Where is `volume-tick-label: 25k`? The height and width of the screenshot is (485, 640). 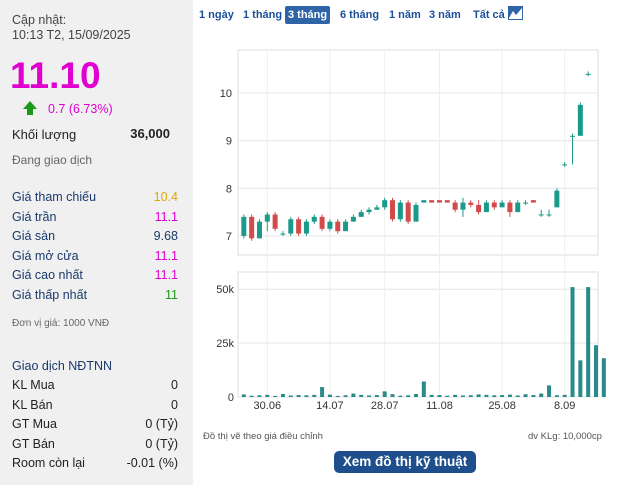 volume-tick-label: 25k is located at coordinates (225, 344).